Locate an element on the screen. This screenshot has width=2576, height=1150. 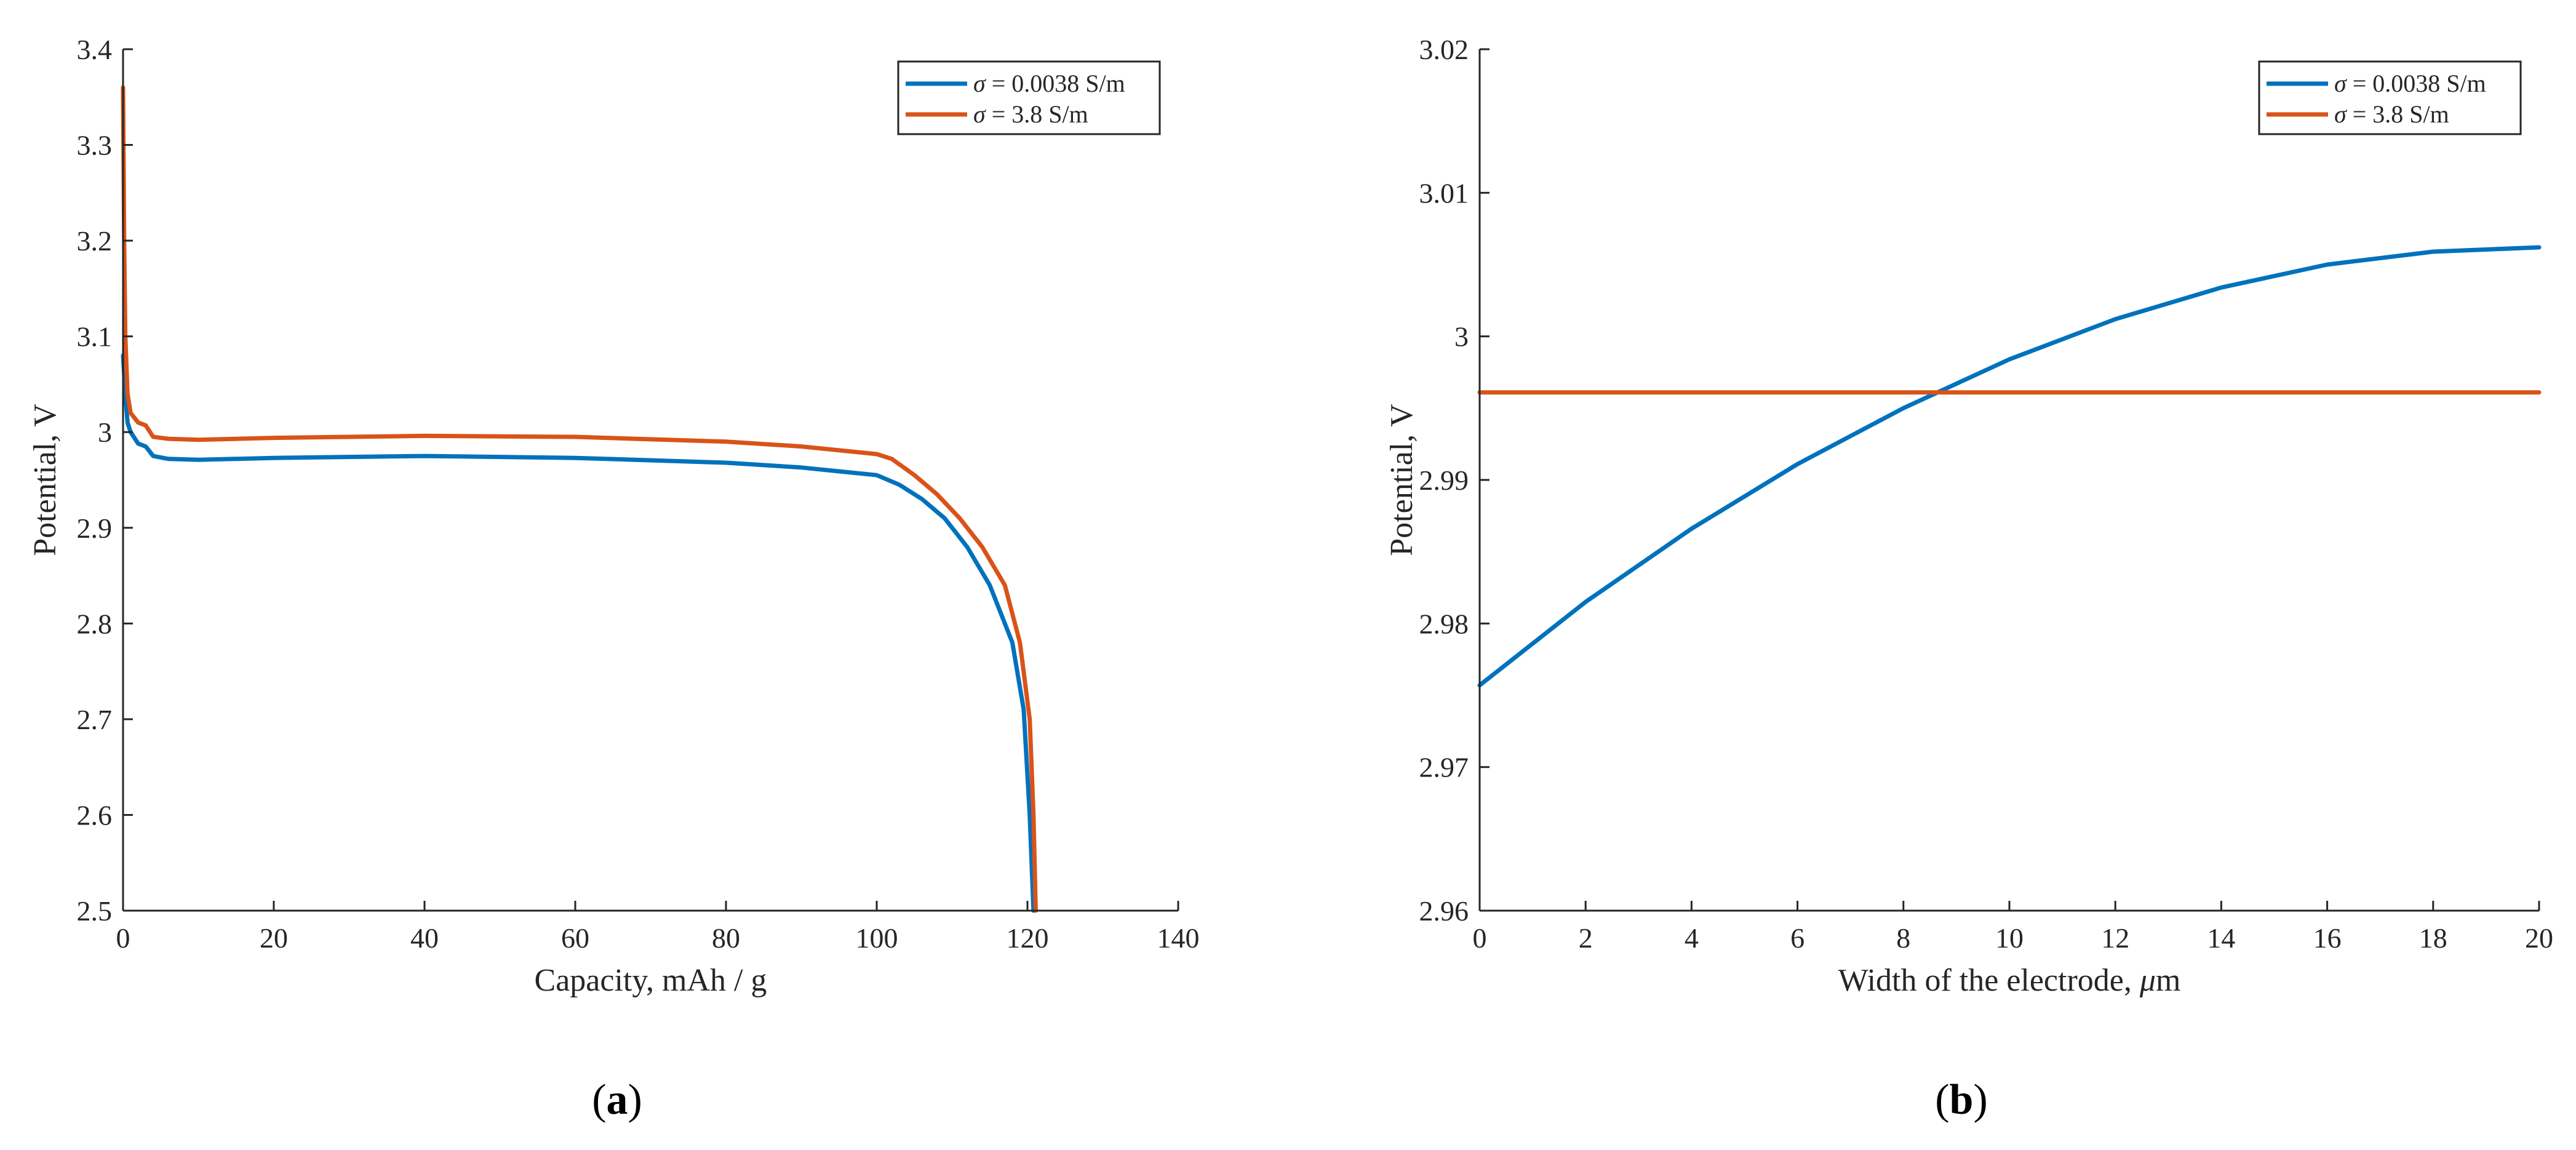
x-tick-label: 16 is located at coordinates (2327, 938).